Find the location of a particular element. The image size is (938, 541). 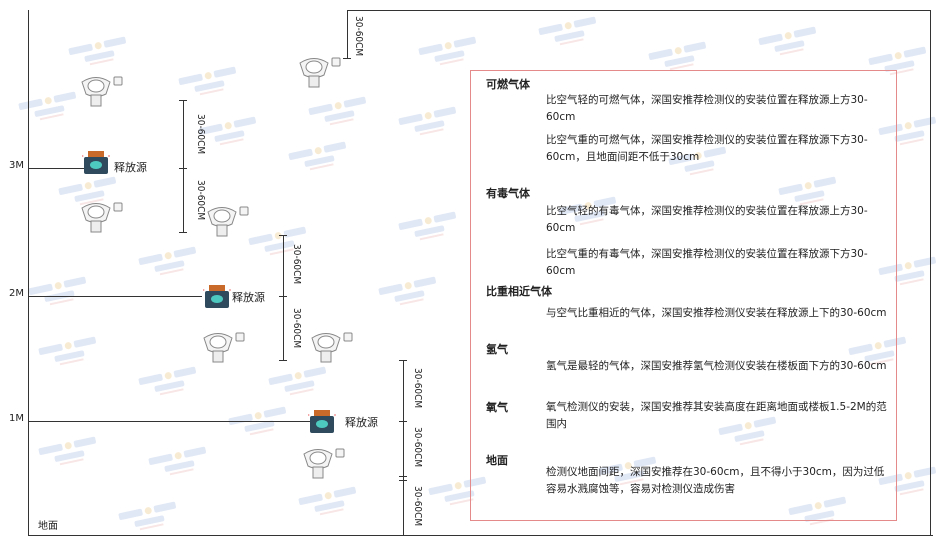

section-text: 比空气轻的可燃气体，深国安推荐检测仪的安装位置在释放源上方30-60cm is located at coordinates (707, 108).